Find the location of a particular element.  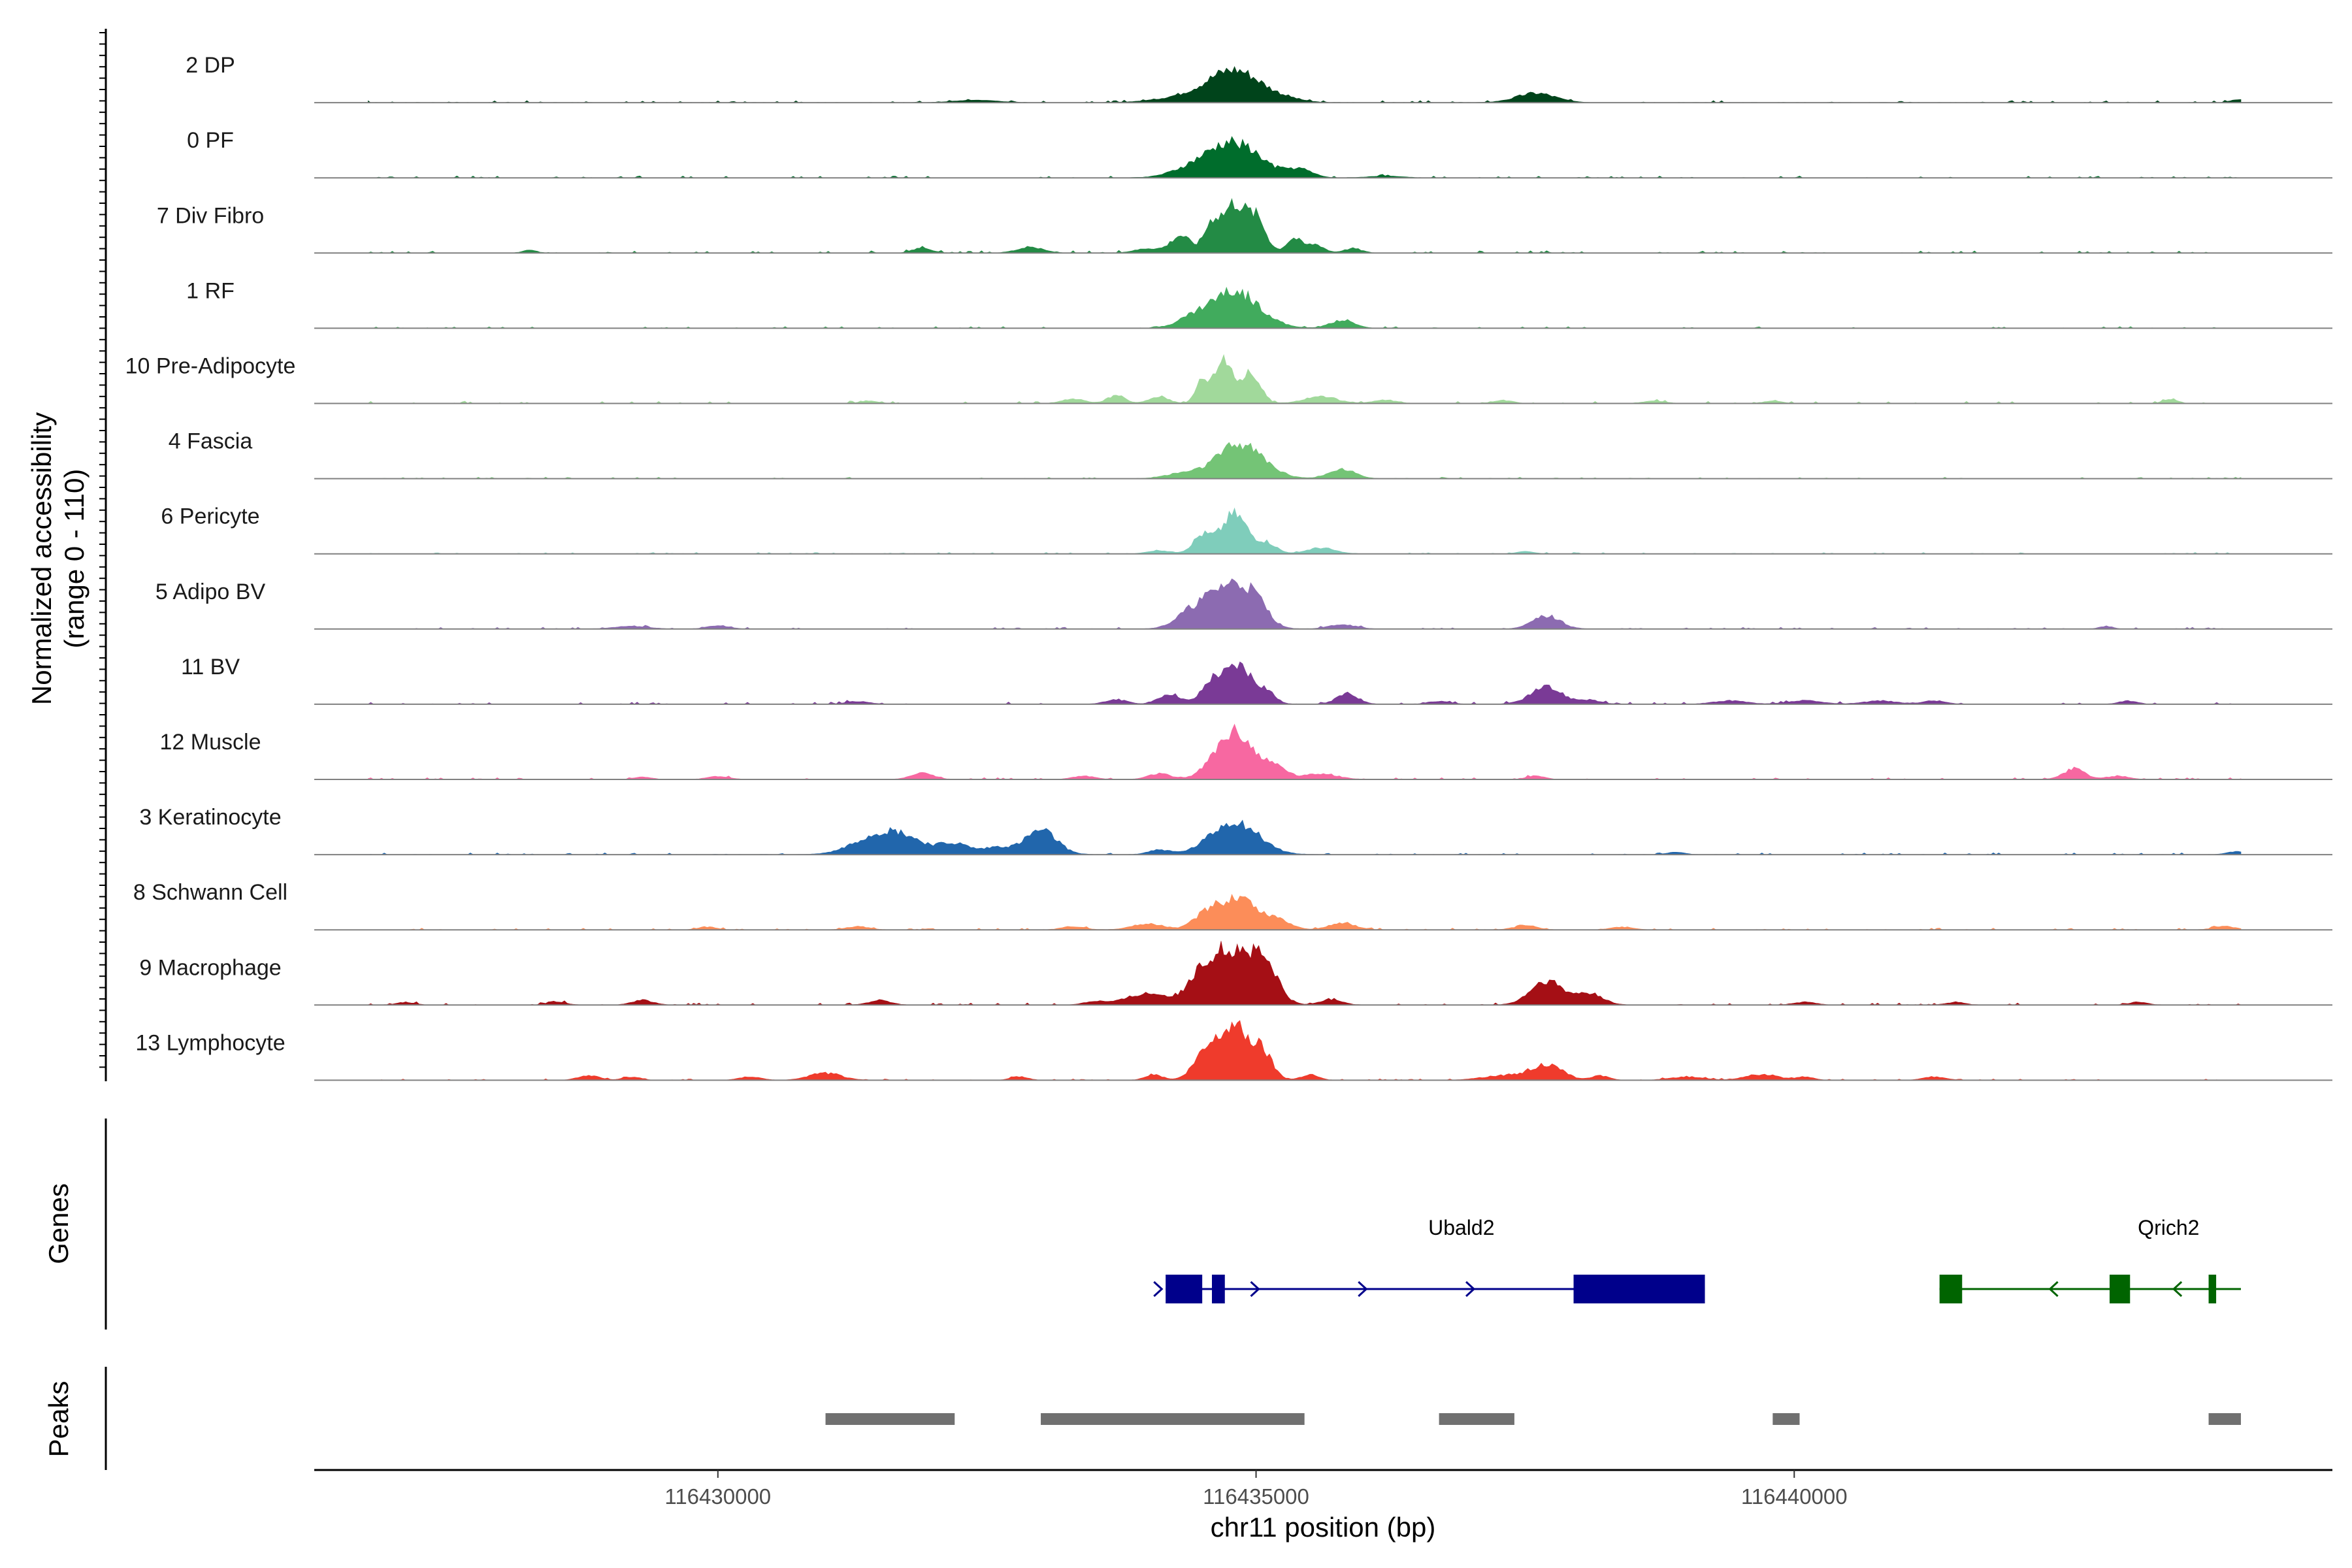

track-label: 9 Macrophage is located at coordinates (210, 967).